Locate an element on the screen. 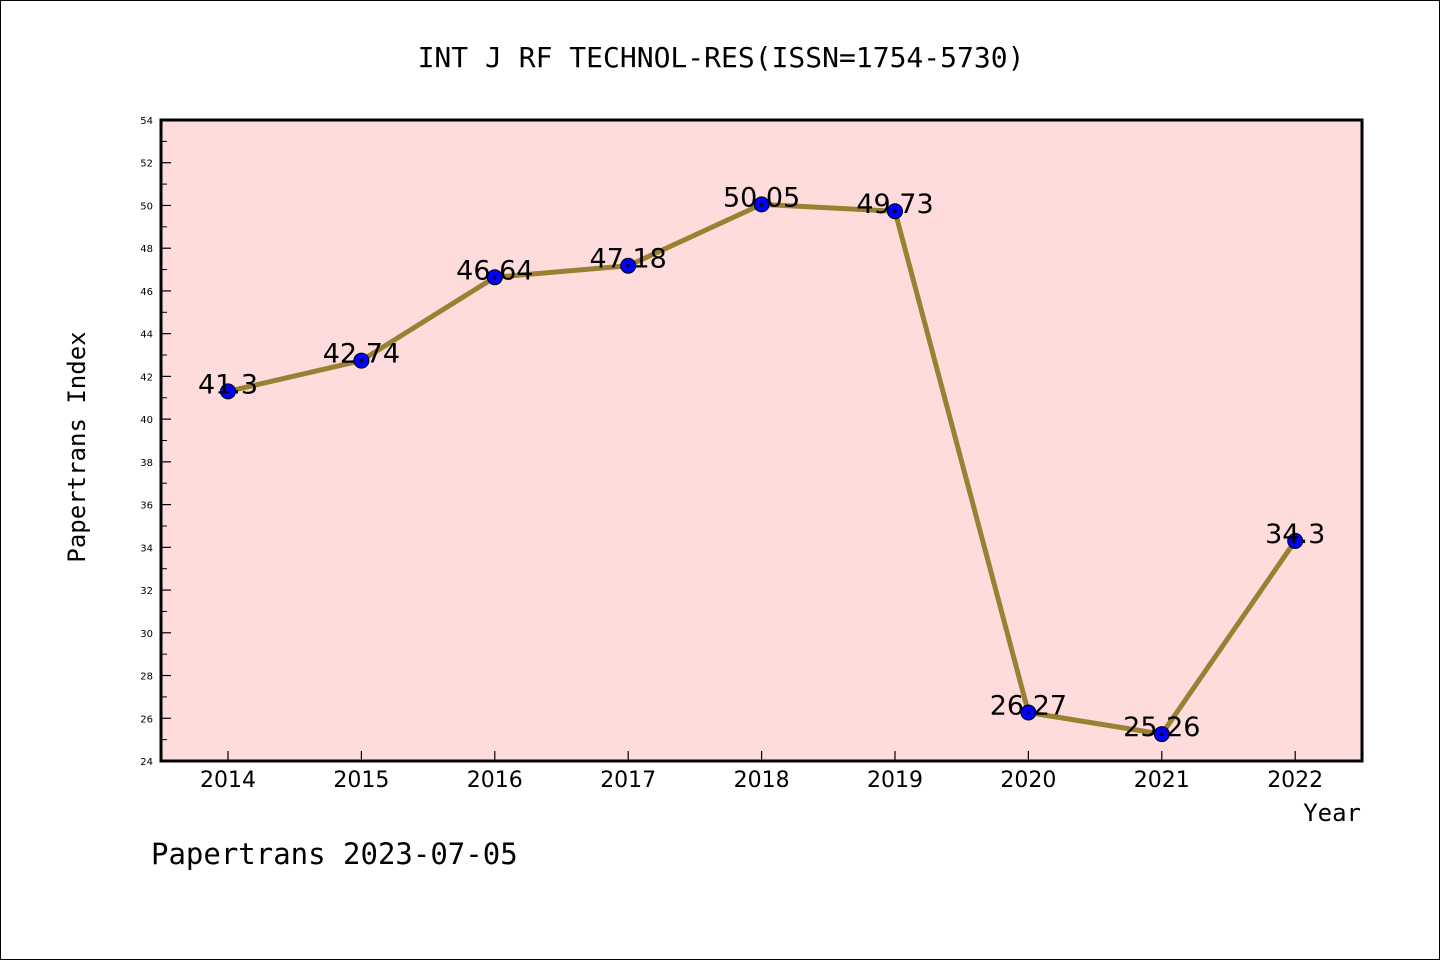 This screenshot has width=1440, height=960. x-tick-label: 2014 is located at coordinates (228, 780).